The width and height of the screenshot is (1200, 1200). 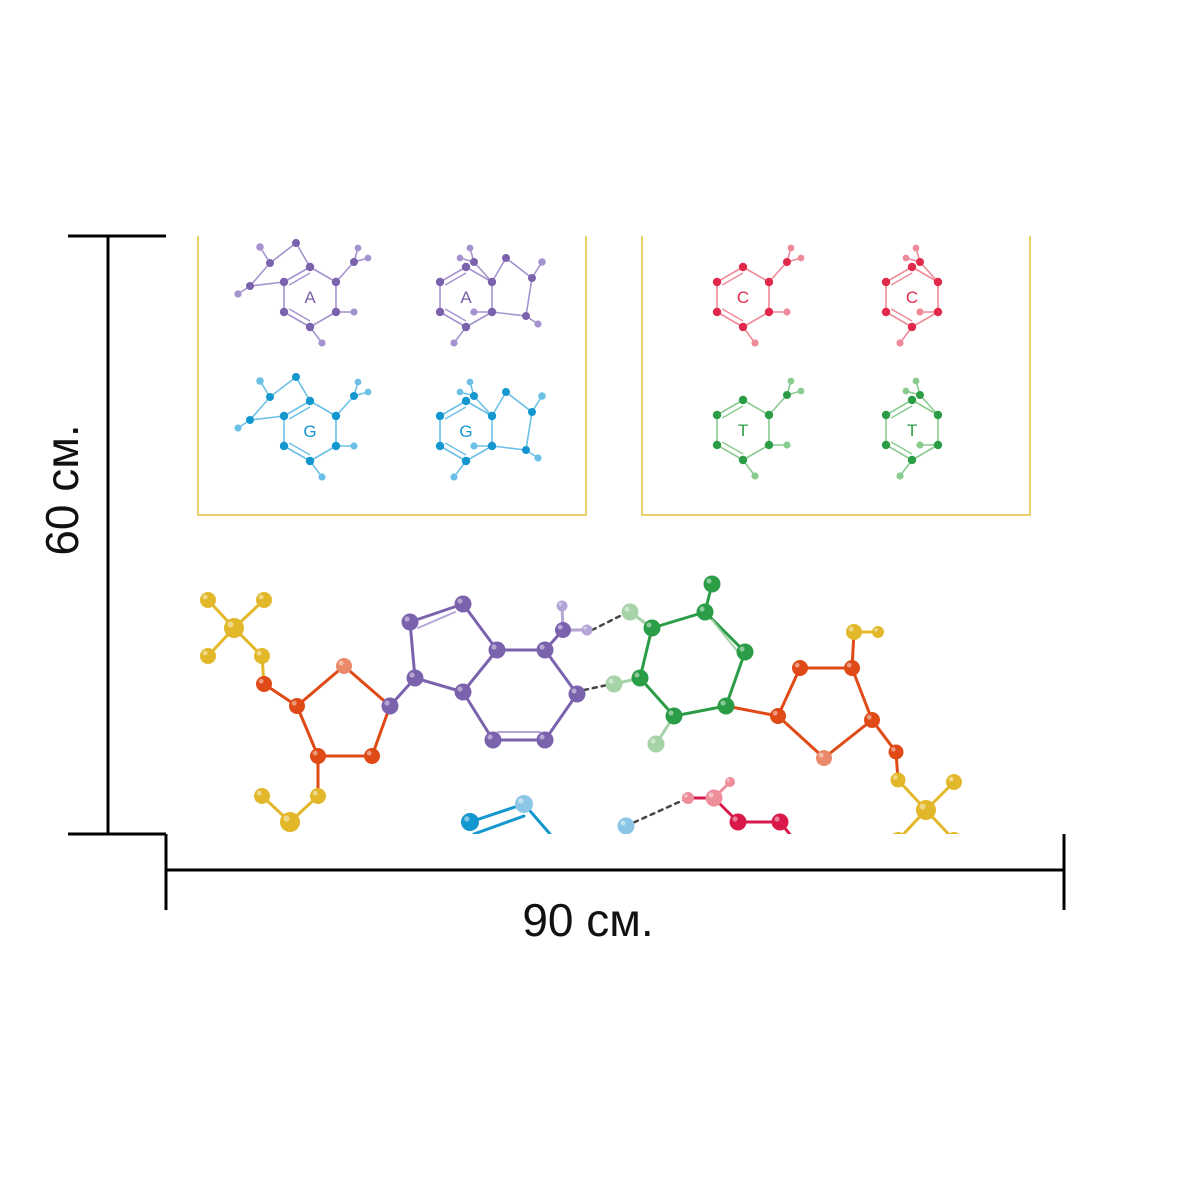 I want to click on panel-frame, so click(x=836, y=376).